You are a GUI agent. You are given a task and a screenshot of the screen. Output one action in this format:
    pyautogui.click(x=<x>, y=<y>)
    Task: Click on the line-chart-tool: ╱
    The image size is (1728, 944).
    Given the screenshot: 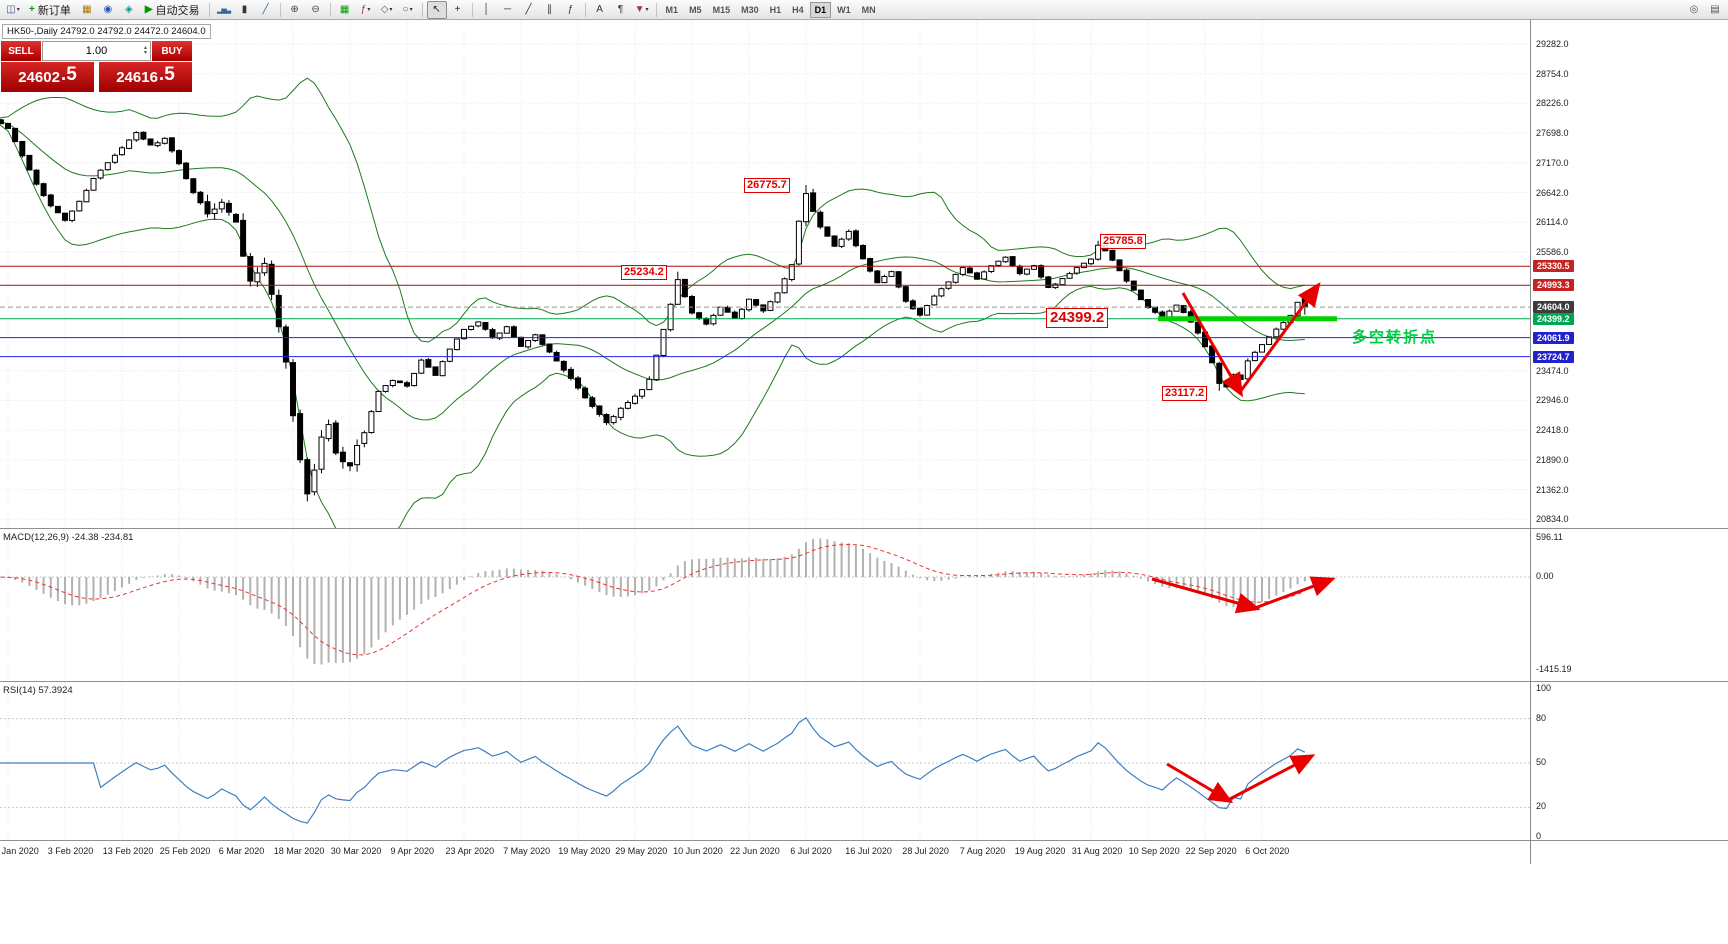 What is the action you would take?
    pyautogui.click(x=266, y=10)
    